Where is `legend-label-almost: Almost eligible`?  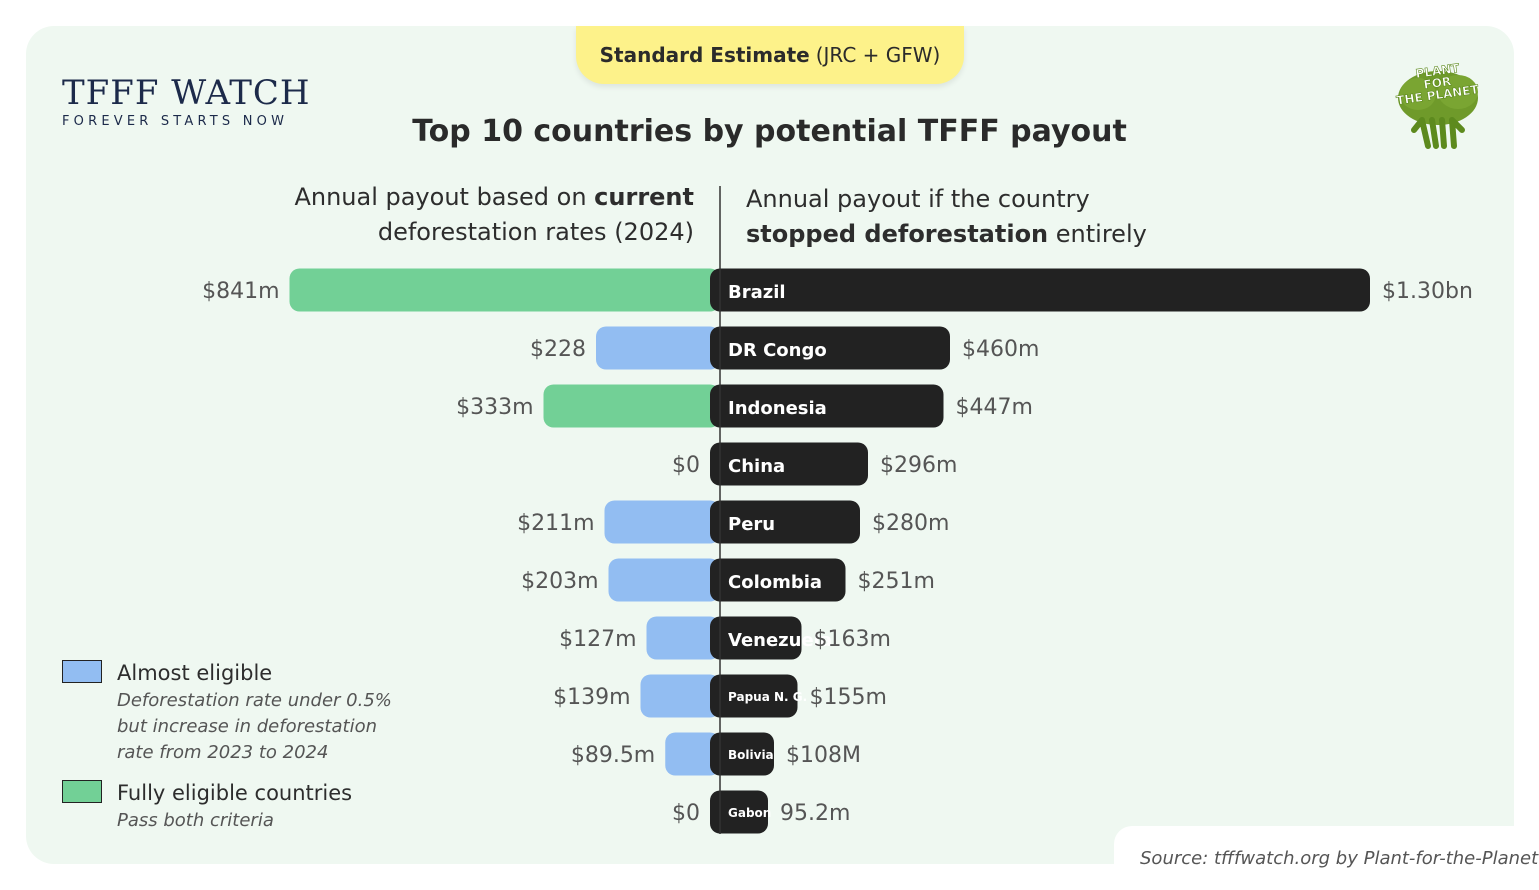
legend-label-almost: Almost eligible is located at coordinates (195, 673).